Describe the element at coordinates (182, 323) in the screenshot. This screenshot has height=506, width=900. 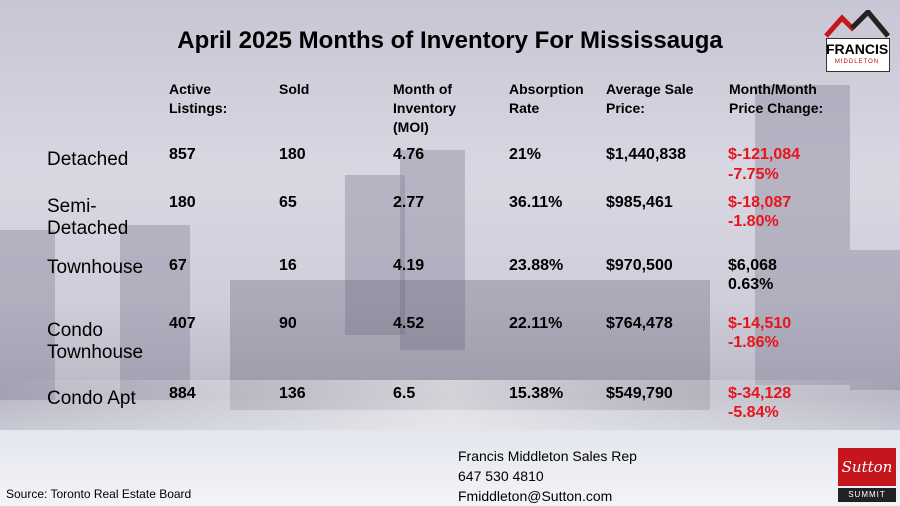
I see `cell-active: 407` at that location.